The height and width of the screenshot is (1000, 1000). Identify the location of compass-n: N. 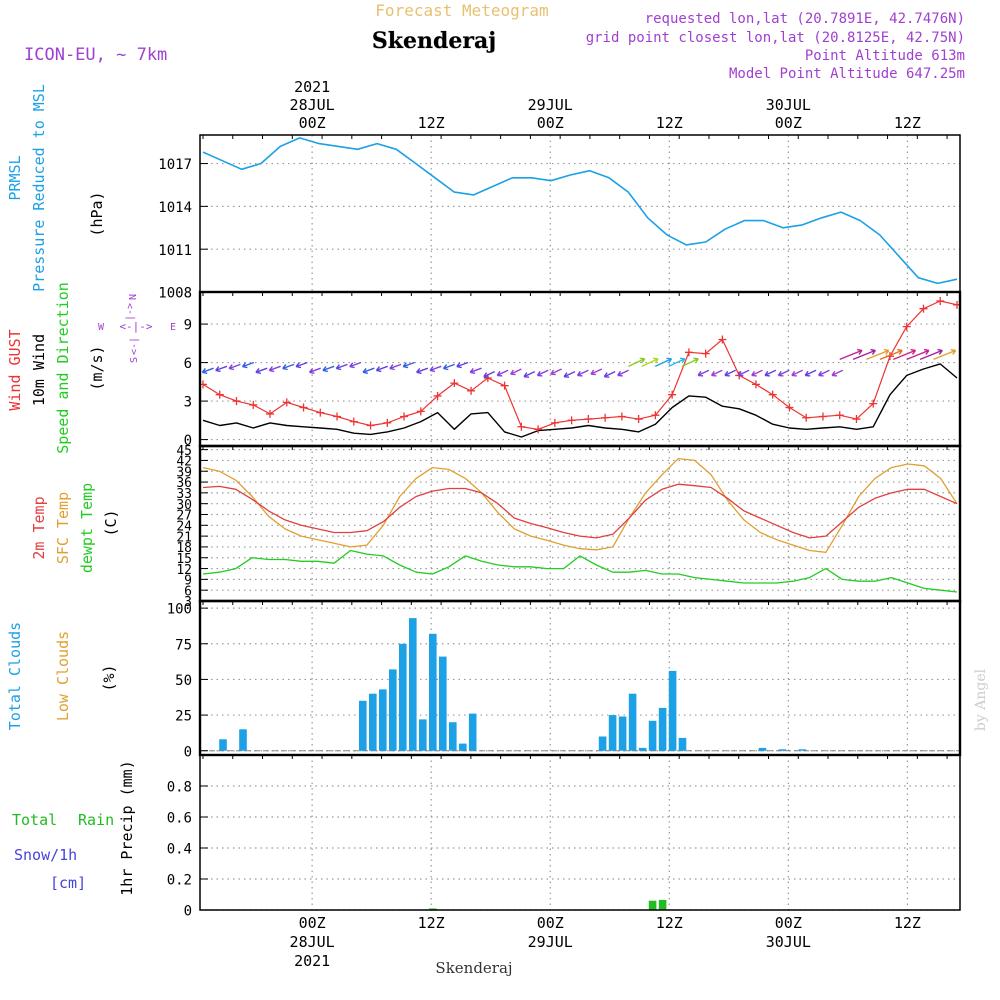
(133, 297).